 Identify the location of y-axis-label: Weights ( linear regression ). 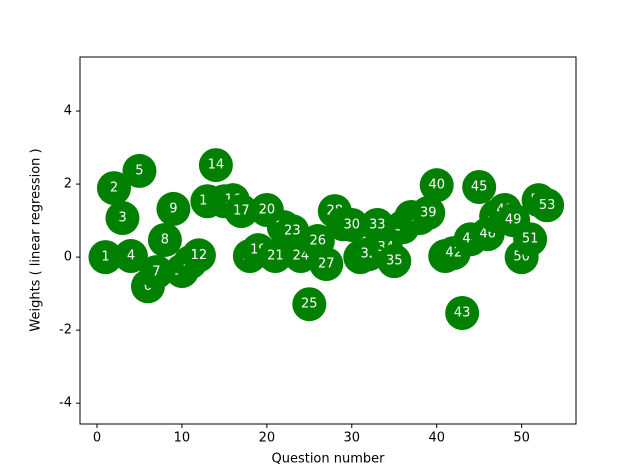
(36, 239).